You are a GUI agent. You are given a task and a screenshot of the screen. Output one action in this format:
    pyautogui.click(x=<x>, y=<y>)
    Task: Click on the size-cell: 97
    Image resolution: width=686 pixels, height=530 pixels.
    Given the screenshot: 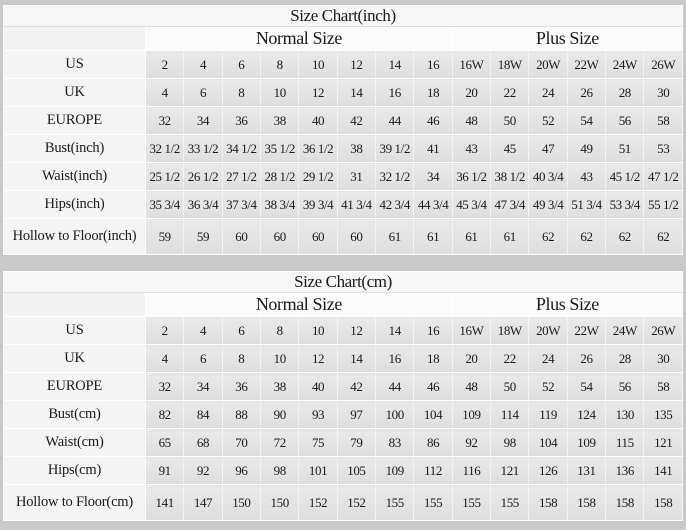 What is the action you would take?
    pyautogui.click(x=356, y=414)
    